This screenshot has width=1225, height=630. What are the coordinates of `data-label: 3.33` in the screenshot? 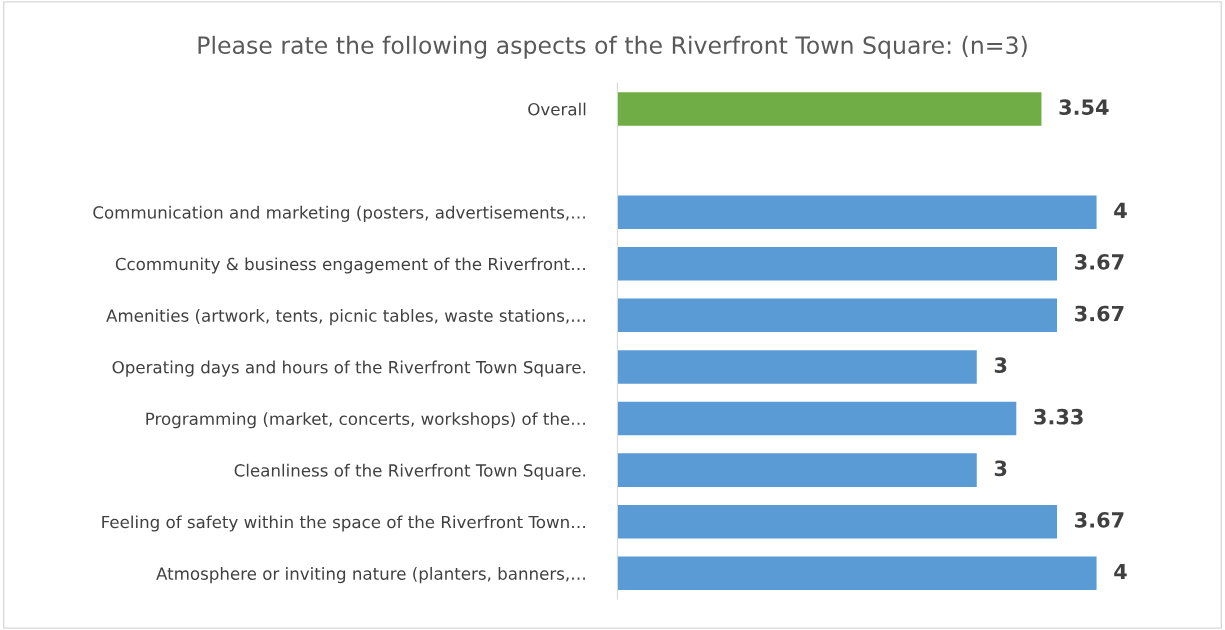 It's located at (1058, 416).